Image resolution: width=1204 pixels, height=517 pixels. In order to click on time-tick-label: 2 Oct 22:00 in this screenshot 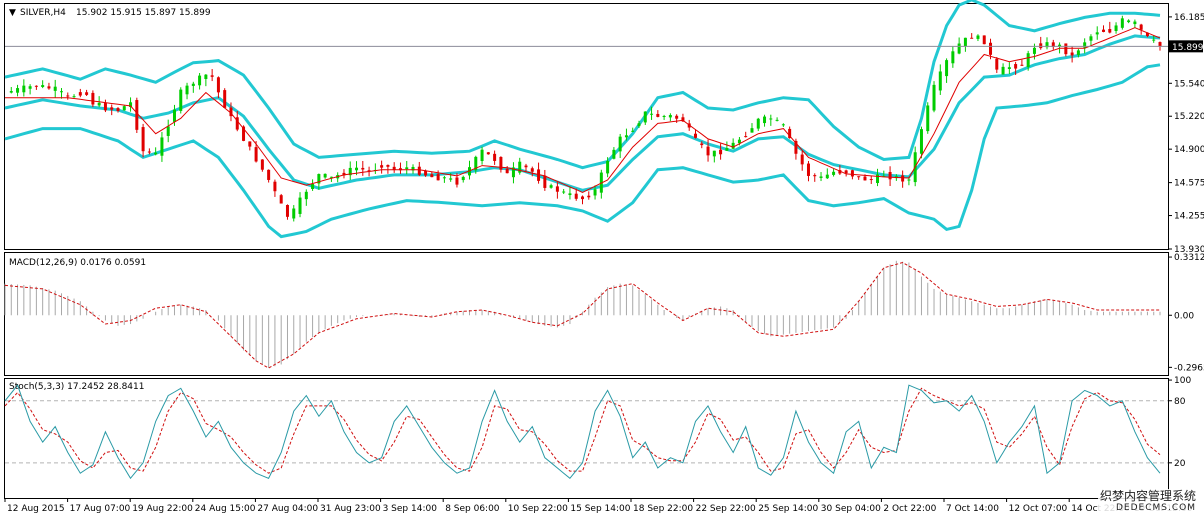, I will do `click(909, 509)`.